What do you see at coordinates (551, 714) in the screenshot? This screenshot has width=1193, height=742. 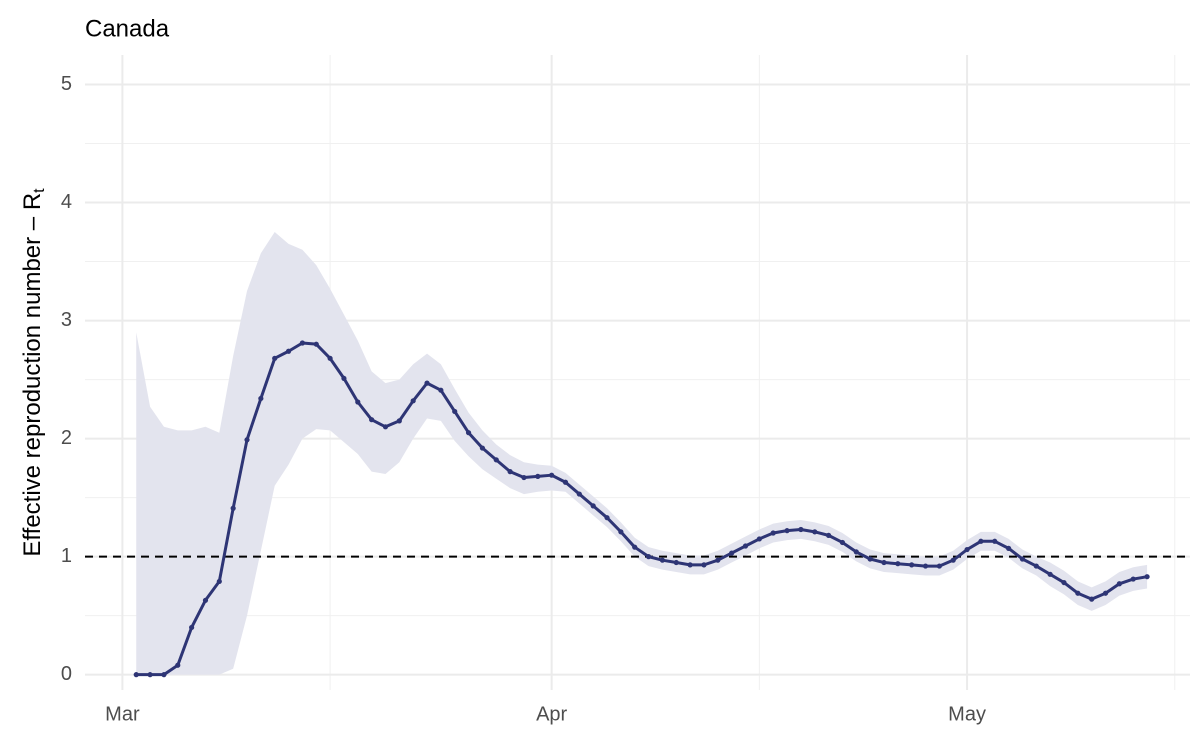 I see `x-tick-label: Apr` at bounding box center [551, 714].